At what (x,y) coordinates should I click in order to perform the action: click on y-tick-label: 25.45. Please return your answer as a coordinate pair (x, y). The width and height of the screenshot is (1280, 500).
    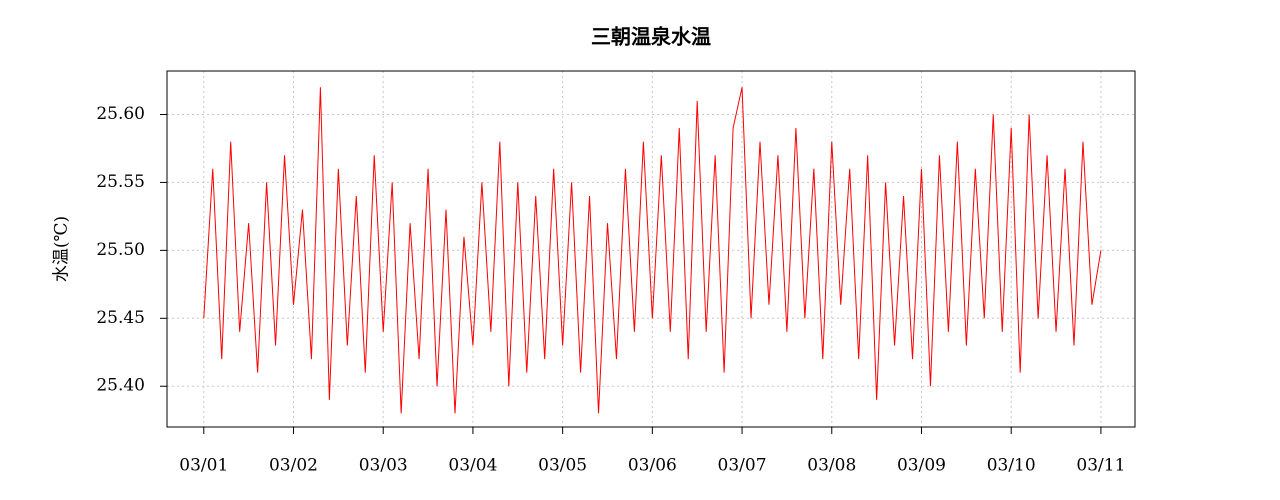
    Looking at the image, I should click on (120, 318).